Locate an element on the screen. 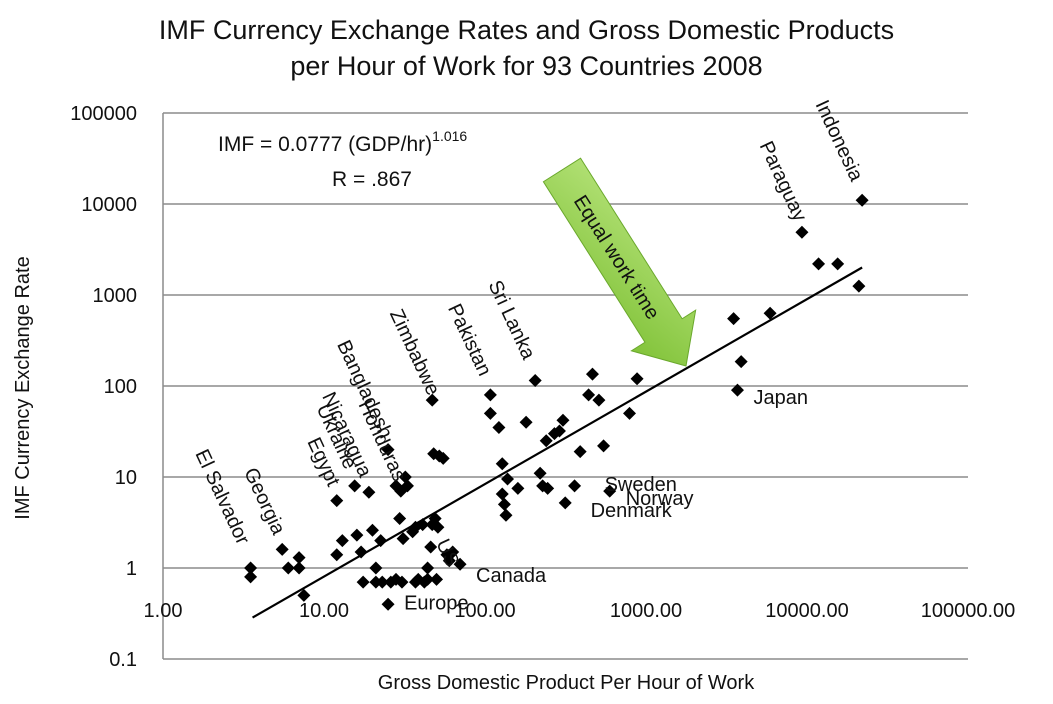  country-label: Europe is located at coordinates (436, 603).